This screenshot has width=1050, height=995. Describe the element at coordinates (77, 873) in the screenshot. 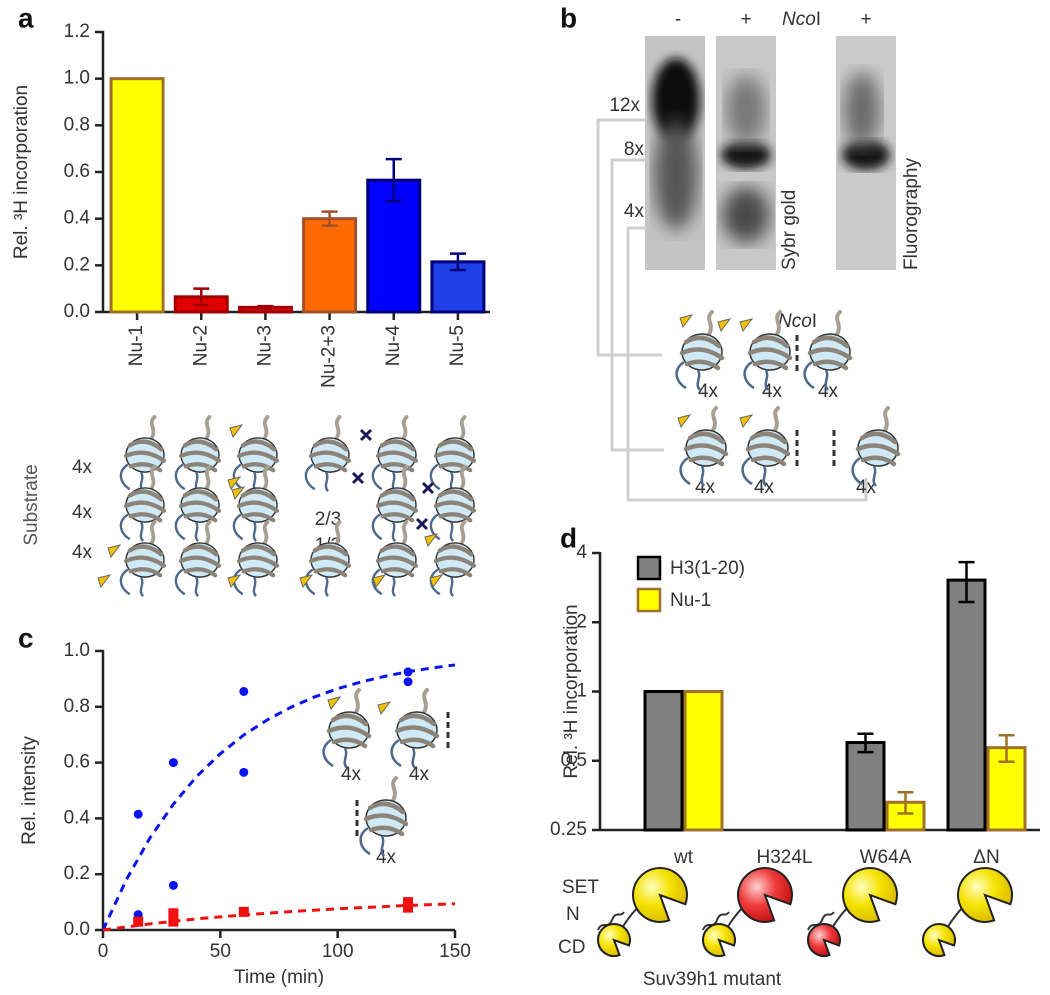

I see `y-tick-label: 0.2` at that location.